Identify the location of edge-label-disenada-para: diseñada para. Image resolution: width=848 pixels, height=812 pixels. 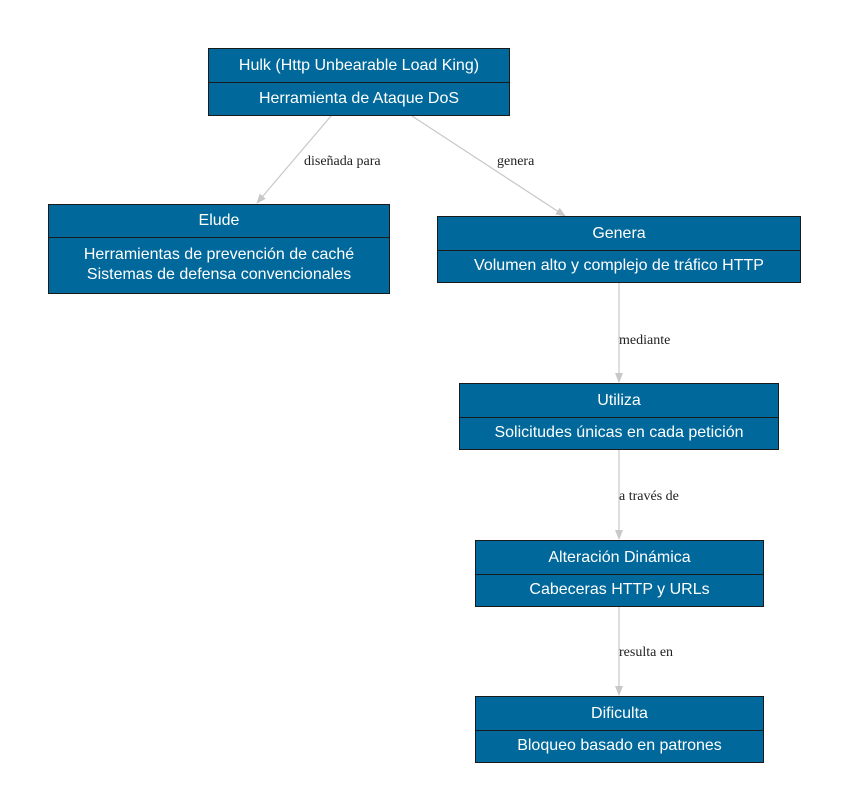
(342, 161).